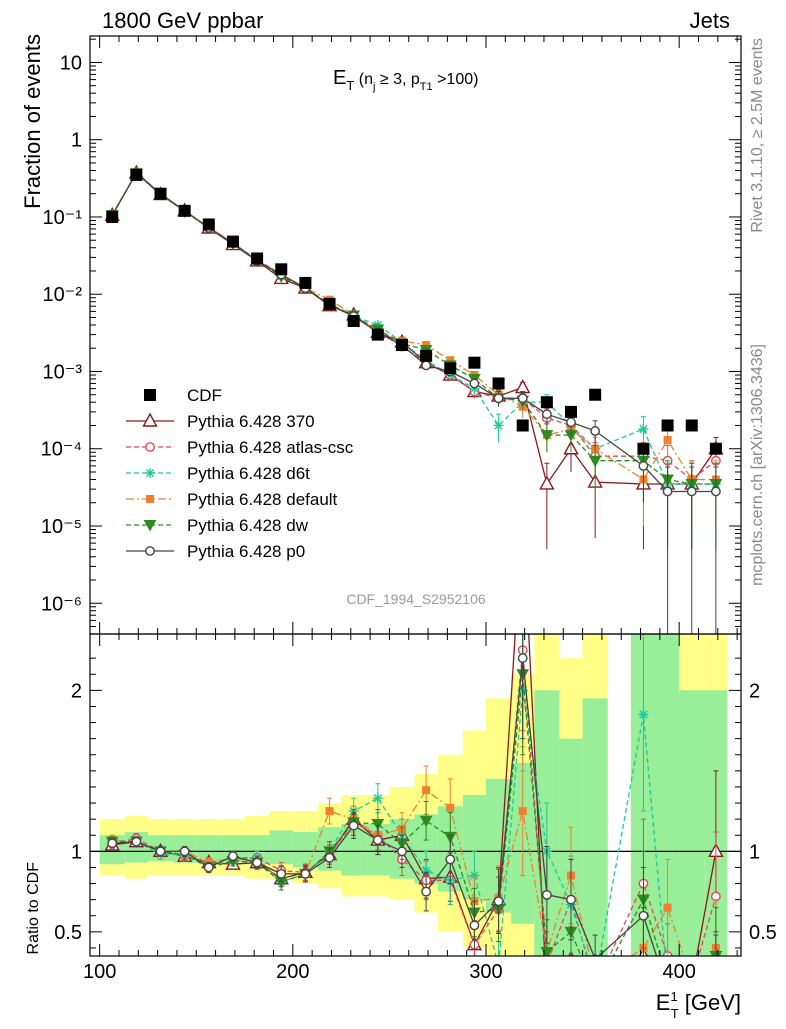 The width and height of the screenshot is (786, 1029). I want to click on header-right: Jets, so click(710, 20).